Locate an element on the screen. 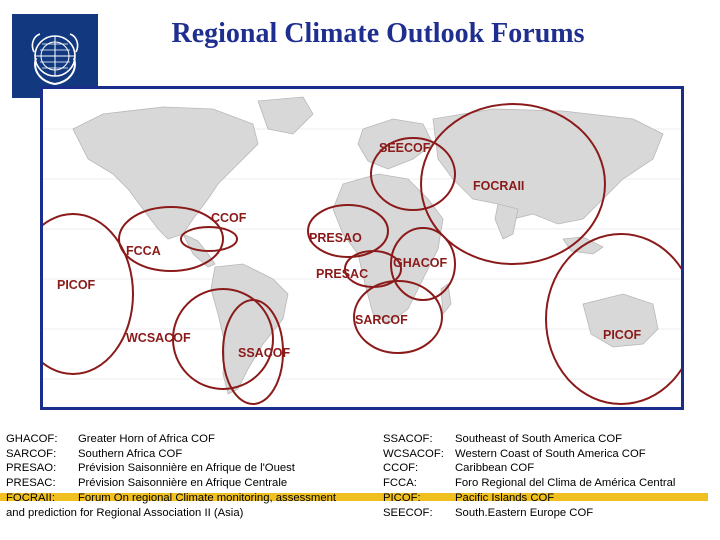  label-seecof: SEECOF is located at coordinates (405, 148).